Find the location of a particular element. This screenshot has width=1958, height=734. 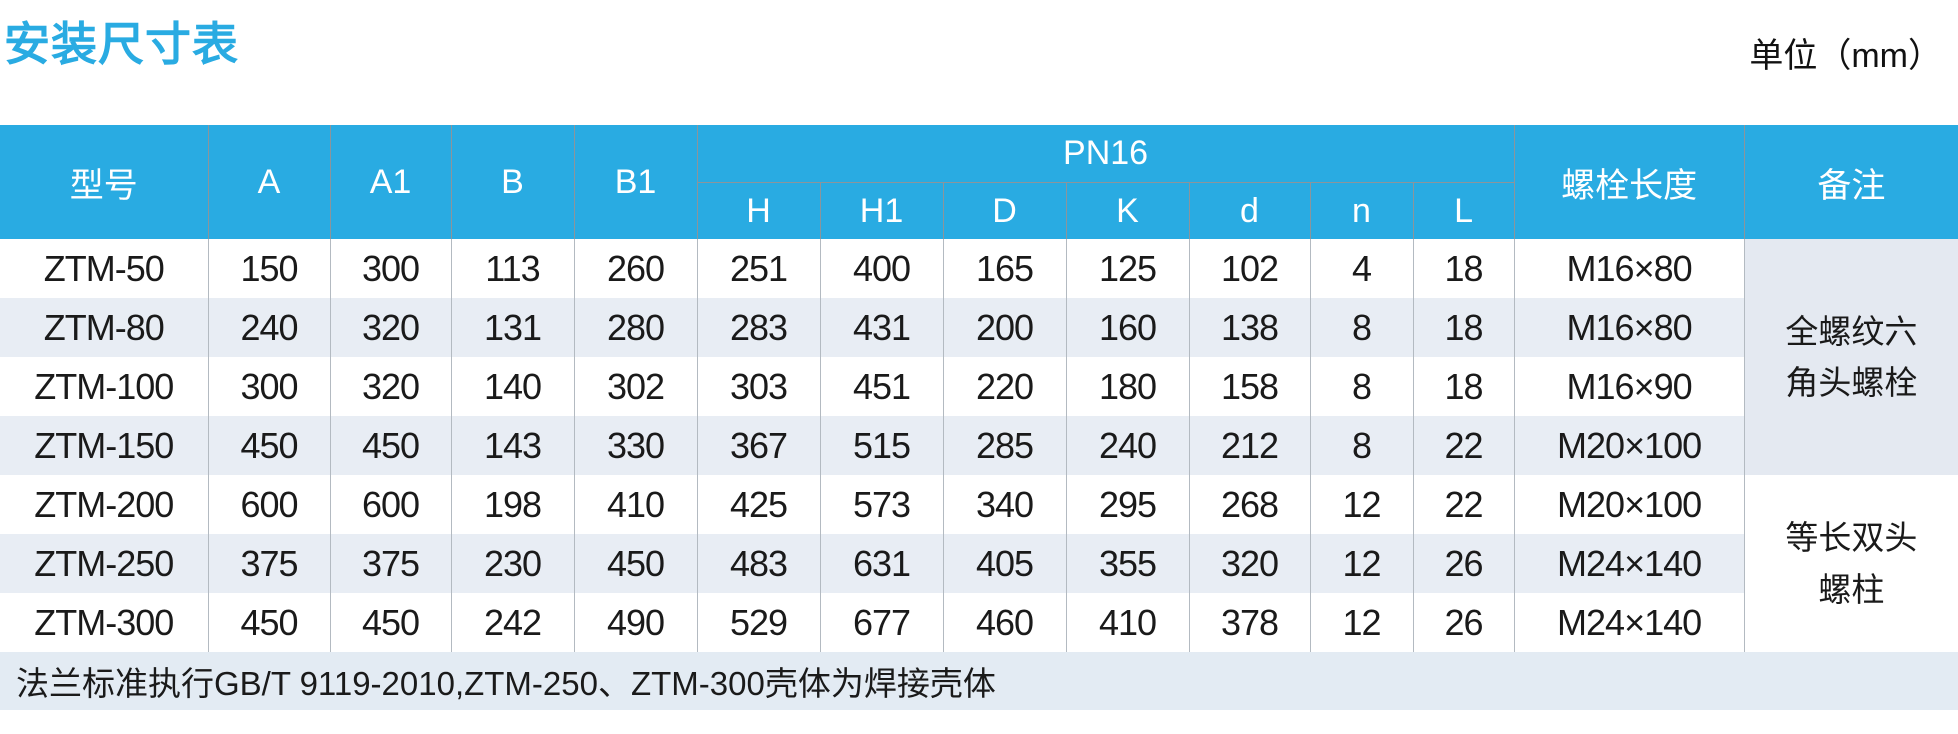

cell-value: 285 is located at coordinates (1004, 445).